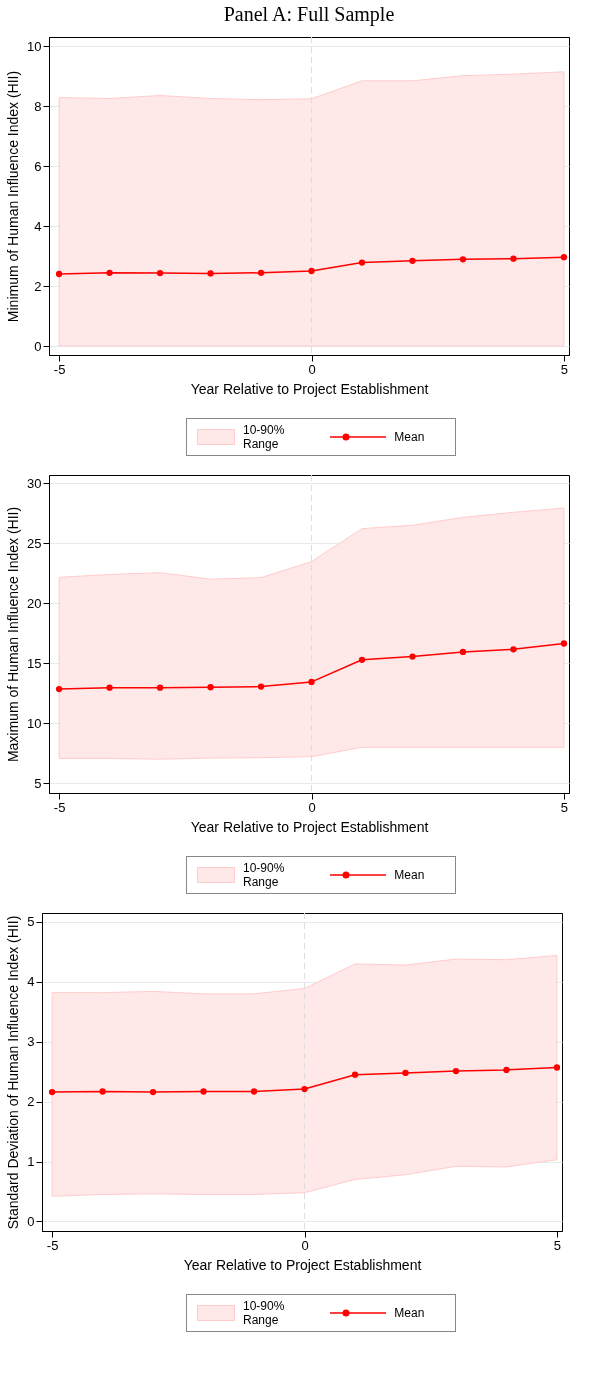 Image resolution: width=598 pixels, height=1374 pixels. Describe the element at coordinates (13, 1072) in the screenshot. I see `y-axis-title: Standard Deviation of Human Influence Index (HII)` at that location.